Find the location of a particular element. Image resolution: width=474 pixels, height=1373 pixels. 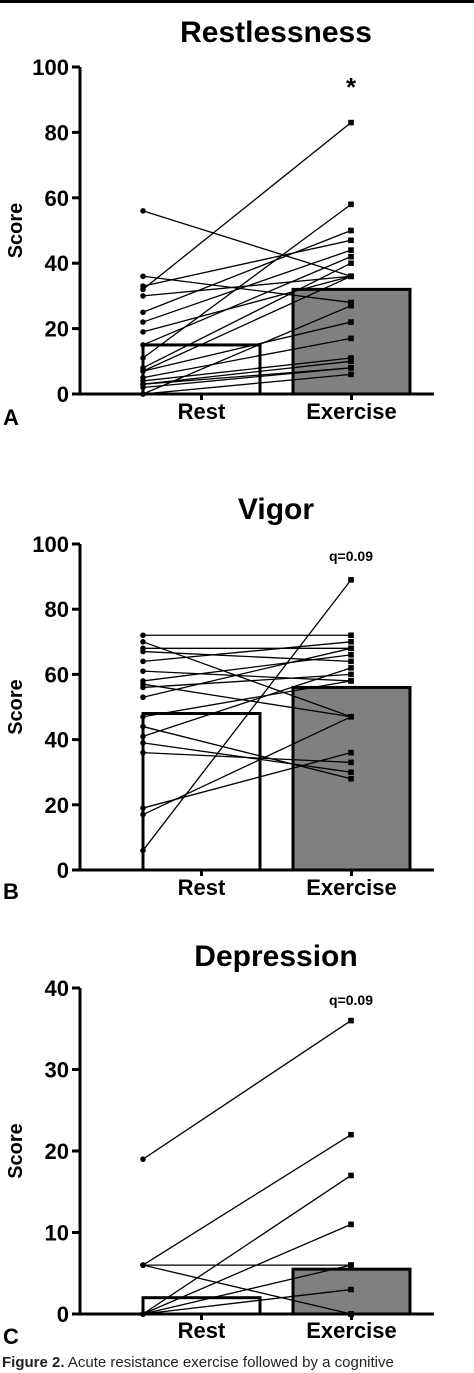

chart-title: Depression is located at coordinates (275, 956).